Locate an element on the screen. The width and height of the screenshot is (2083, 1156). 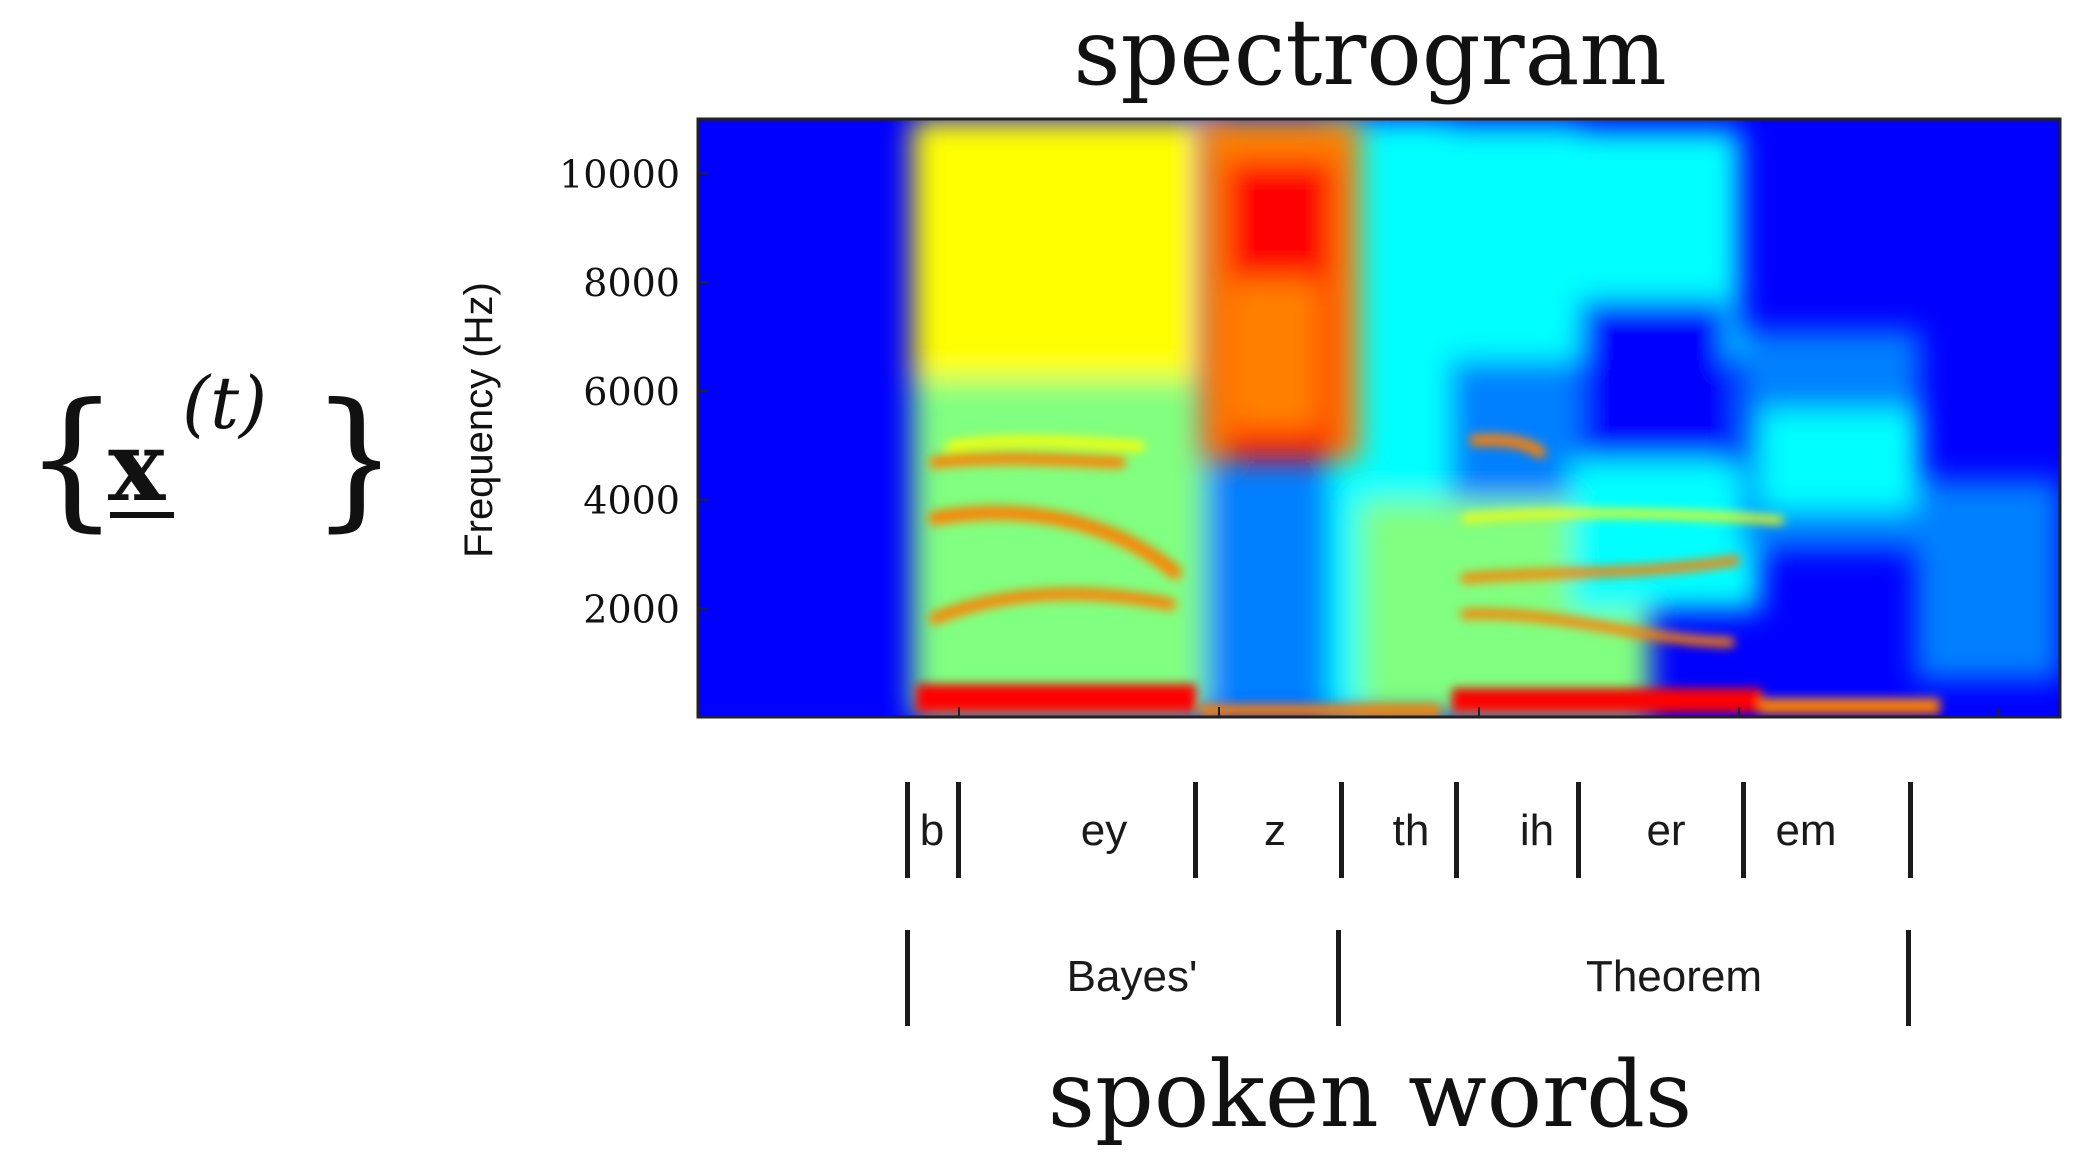
y-tick-label: 8000 is located at coordinates (631, 283).